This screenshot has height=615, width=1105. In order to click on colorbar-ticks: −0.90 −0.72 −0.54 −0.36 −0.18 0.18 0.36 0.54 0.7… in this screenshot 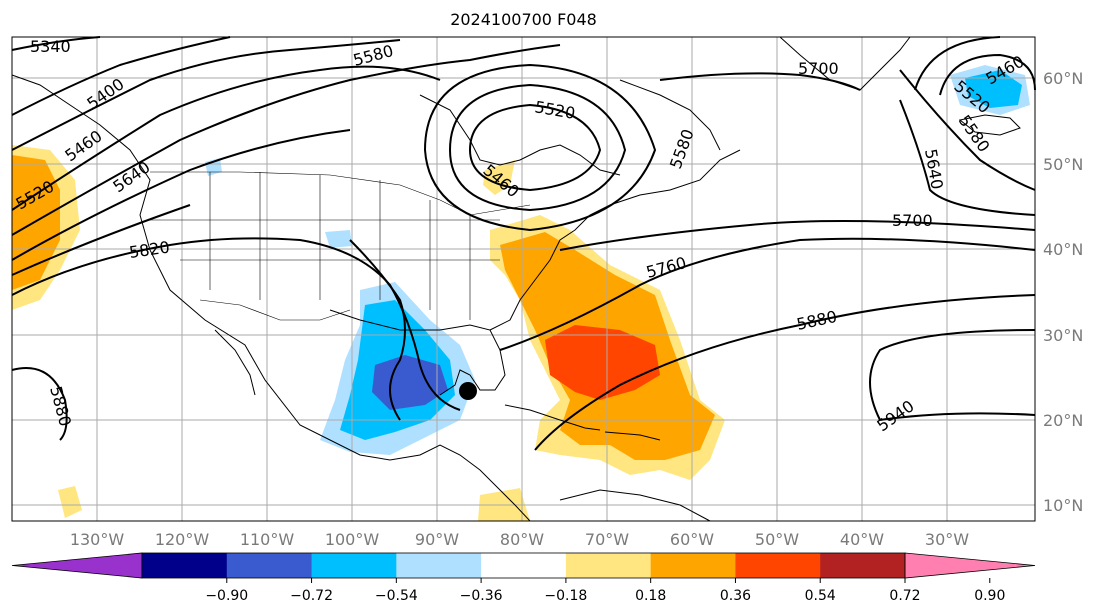, I will do `click(605, 591)`.